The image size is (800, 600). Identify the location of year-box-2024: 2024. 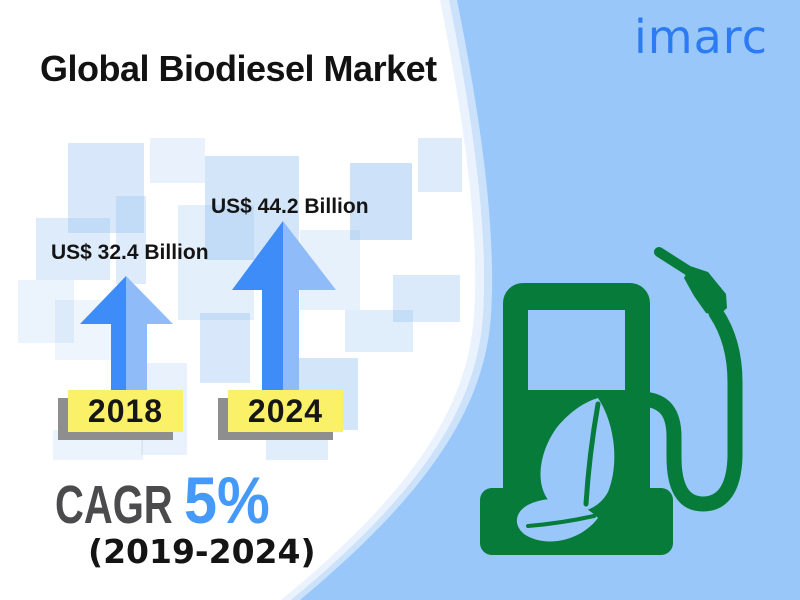
(285, 411).